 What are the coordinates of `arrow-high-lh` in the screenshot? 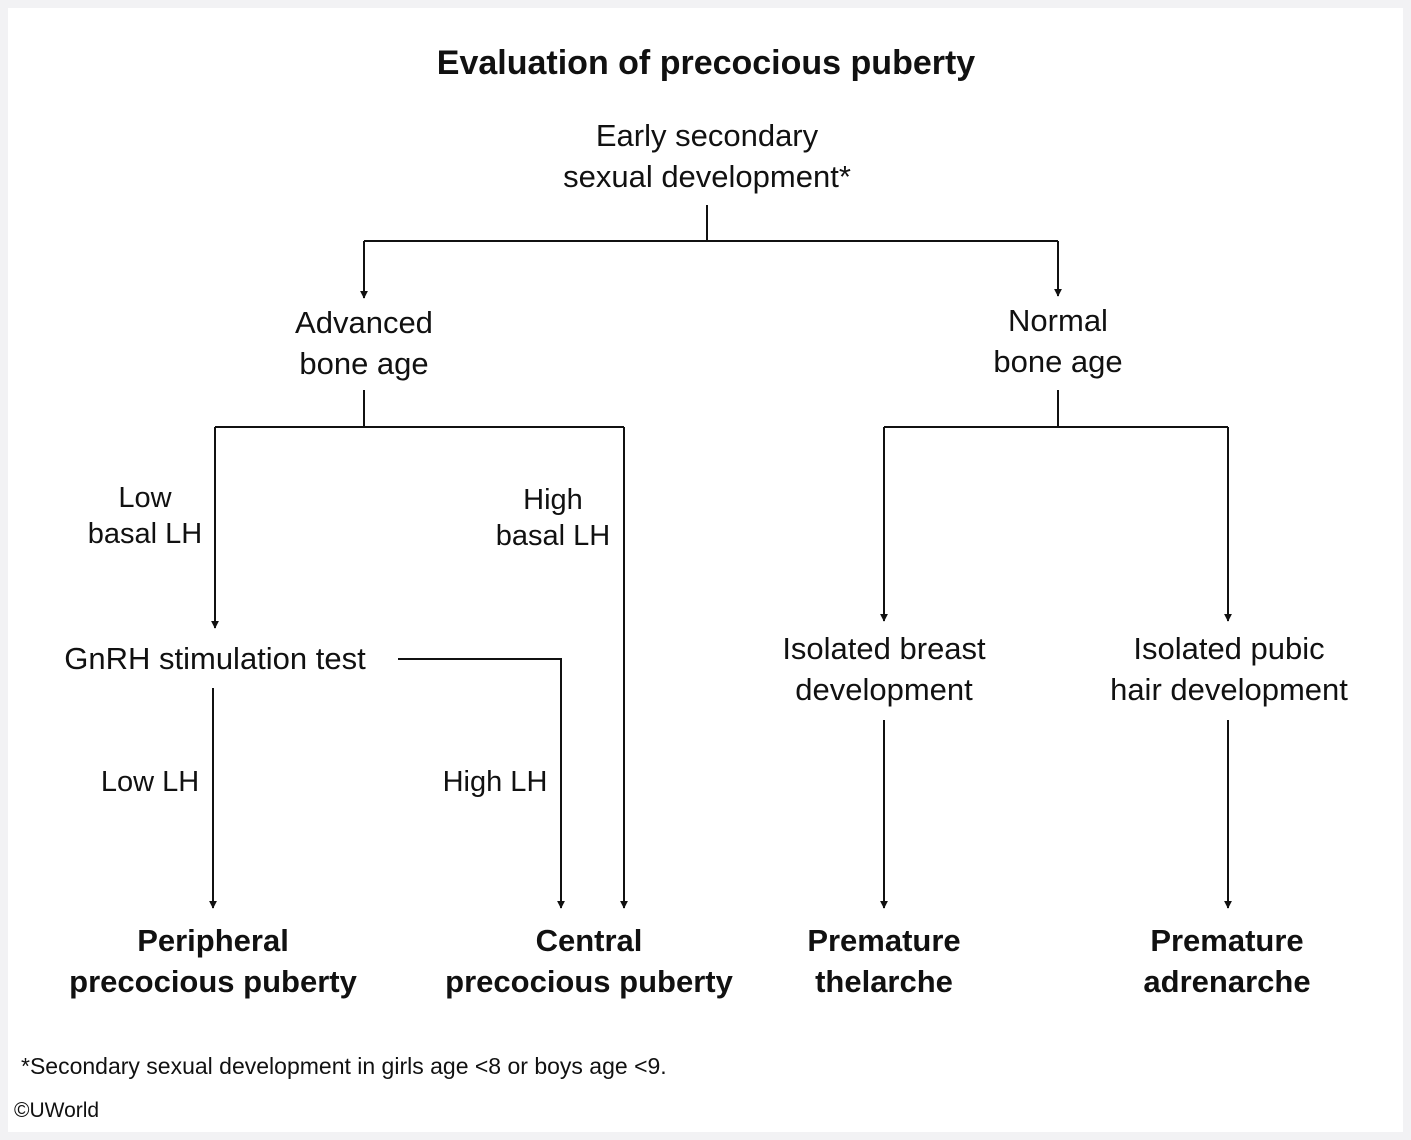 It's located at (481, 783).